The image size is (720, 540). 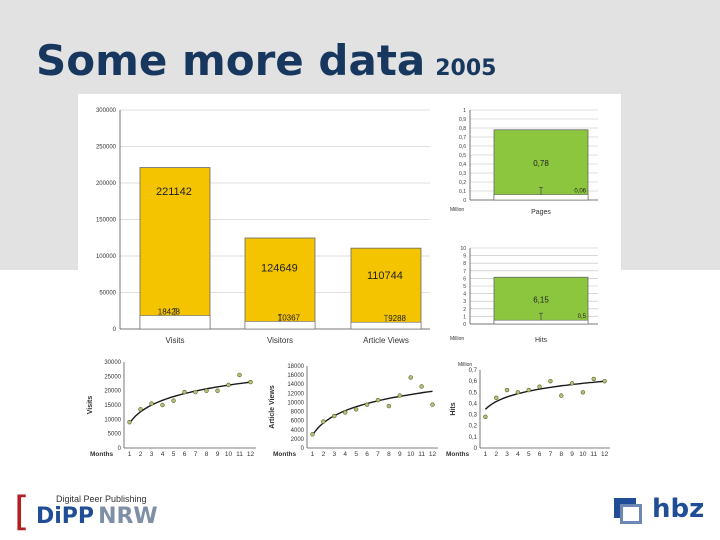 What do you see at coordinates (174, 192) in the screenshot?
I see `main-bars-value-label-top: 221142` at bounding box center [174, 192].